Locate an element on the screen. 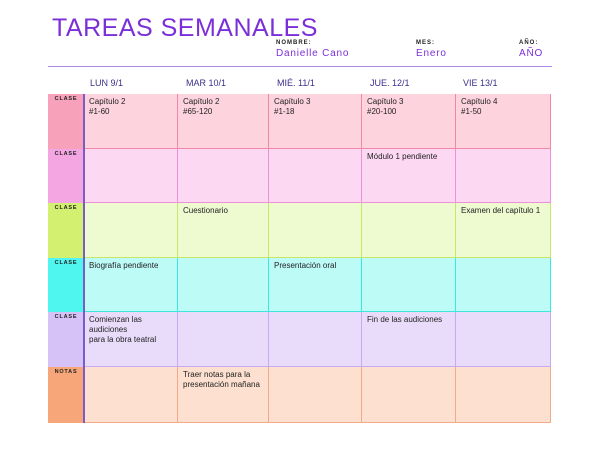 The image size is (600, 462). task-cell-tue: Traer notas para la presentación mañana is located at coordinates (223, 395).